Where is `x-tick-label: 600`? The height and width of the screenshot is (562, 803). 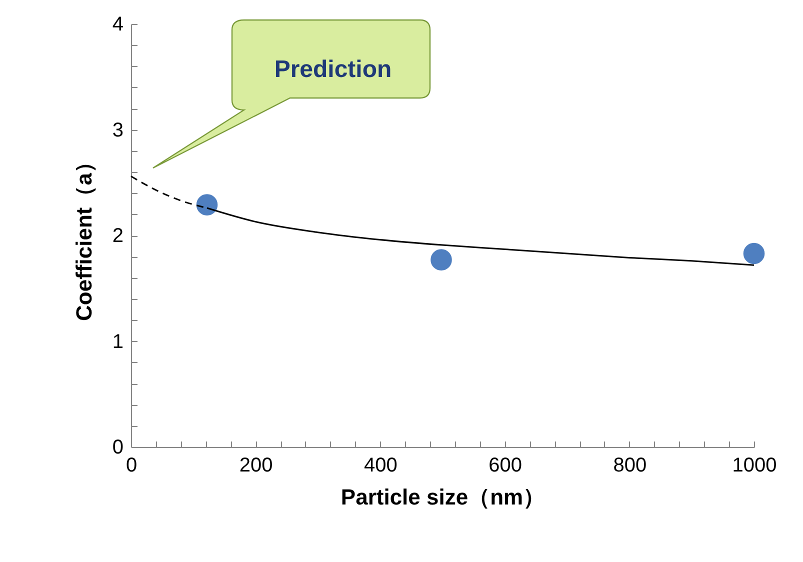 x-tick-label: 600 is located at coordinates (505, 465).